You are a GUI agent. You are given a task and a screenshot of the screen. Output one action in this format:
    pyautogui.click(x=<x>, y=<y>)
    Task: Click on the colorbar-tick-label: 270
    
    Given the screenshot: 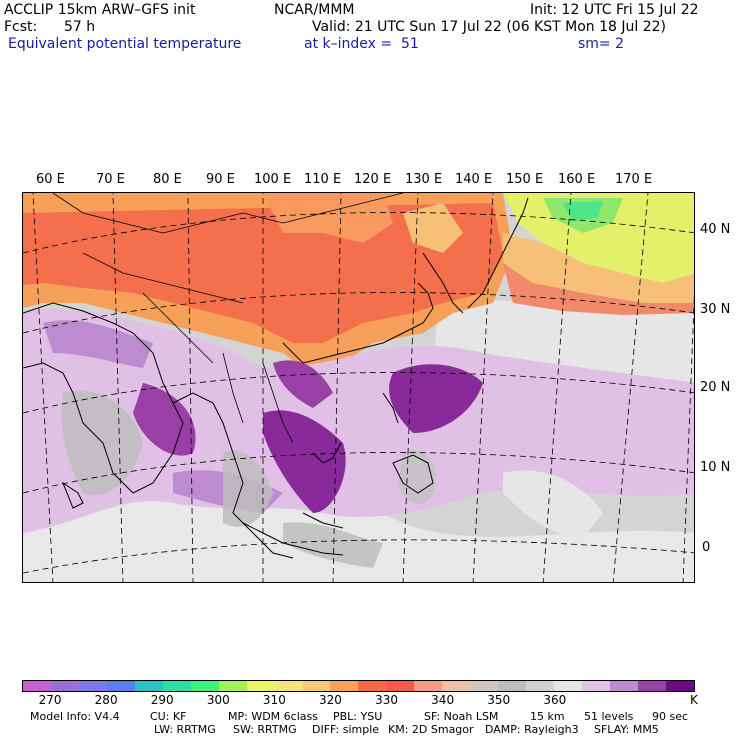 What is the action you would take?
    pyautogui.click(x=50, y=700)
    